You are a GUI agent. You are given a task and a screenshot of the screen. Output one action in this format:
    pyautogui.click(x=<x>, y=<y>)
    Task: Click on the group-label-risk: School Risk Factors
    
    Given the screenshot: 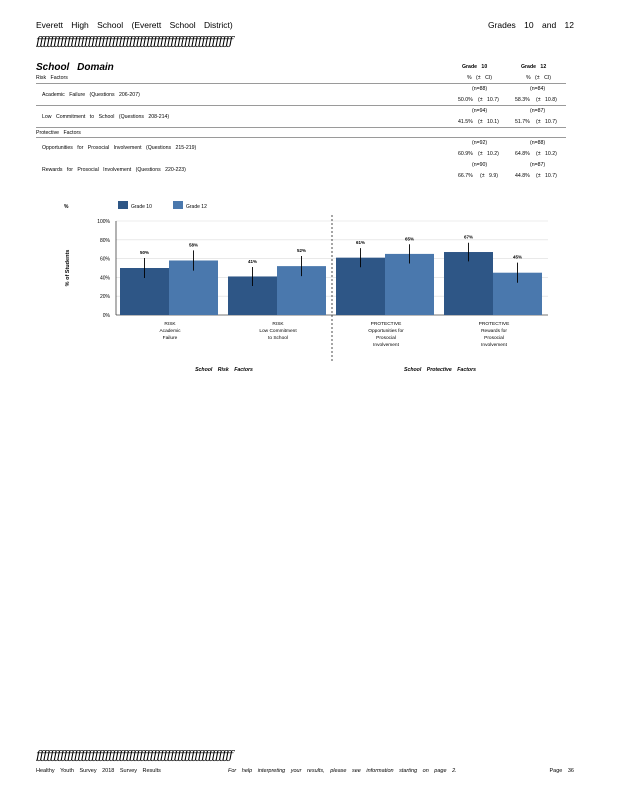 What is the action you would take?
    pyautogui.click(x=224, y=370)
    